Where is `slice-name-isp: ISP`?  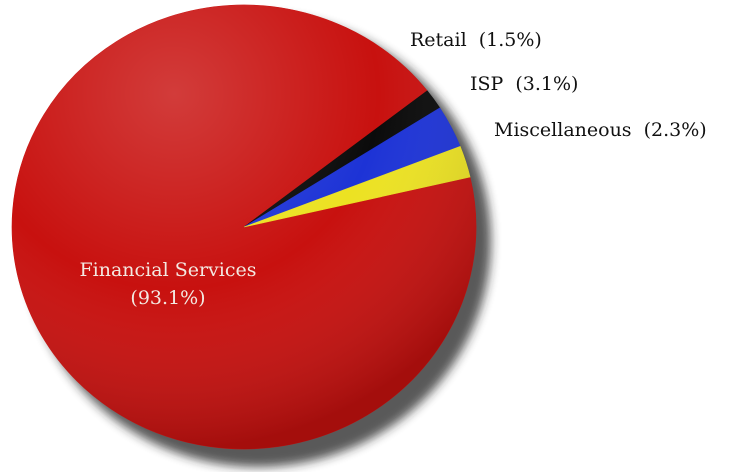 slice-name-isp: ISP is located at coordinates (487, 84).